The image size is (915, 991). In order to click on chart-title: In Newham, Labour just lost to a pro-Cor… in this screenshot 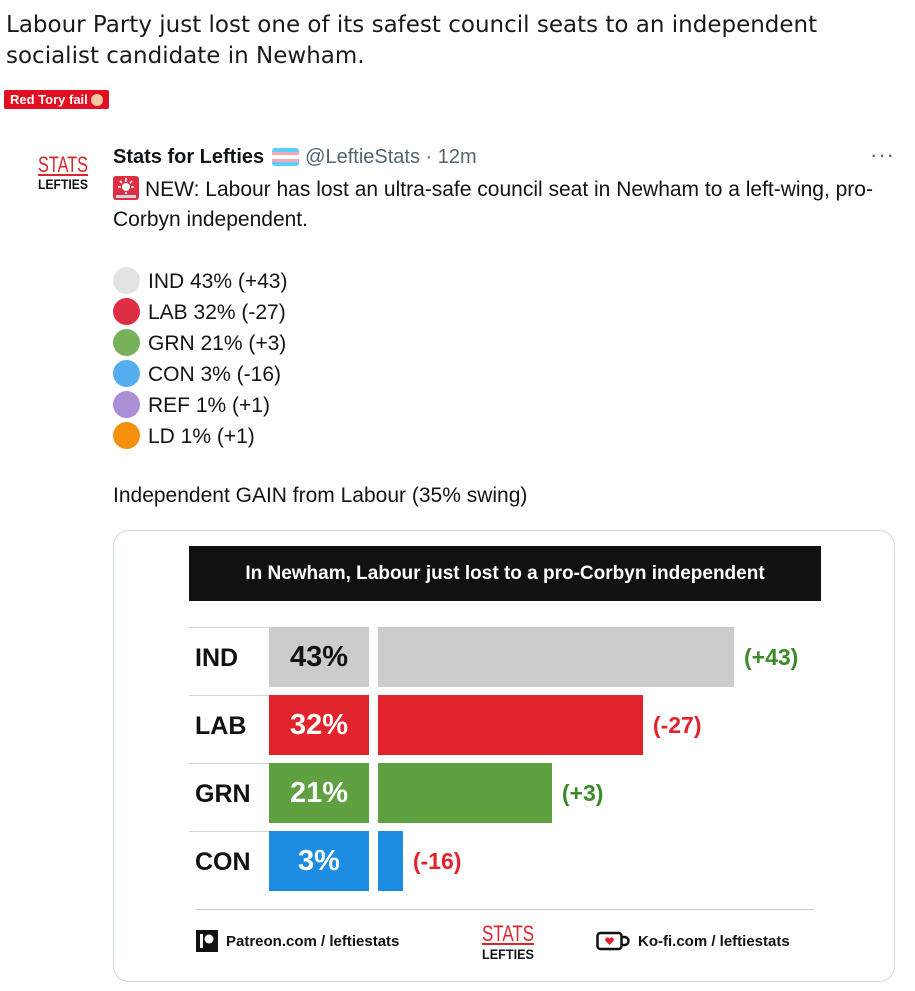, I will do `click(505, 573)`.